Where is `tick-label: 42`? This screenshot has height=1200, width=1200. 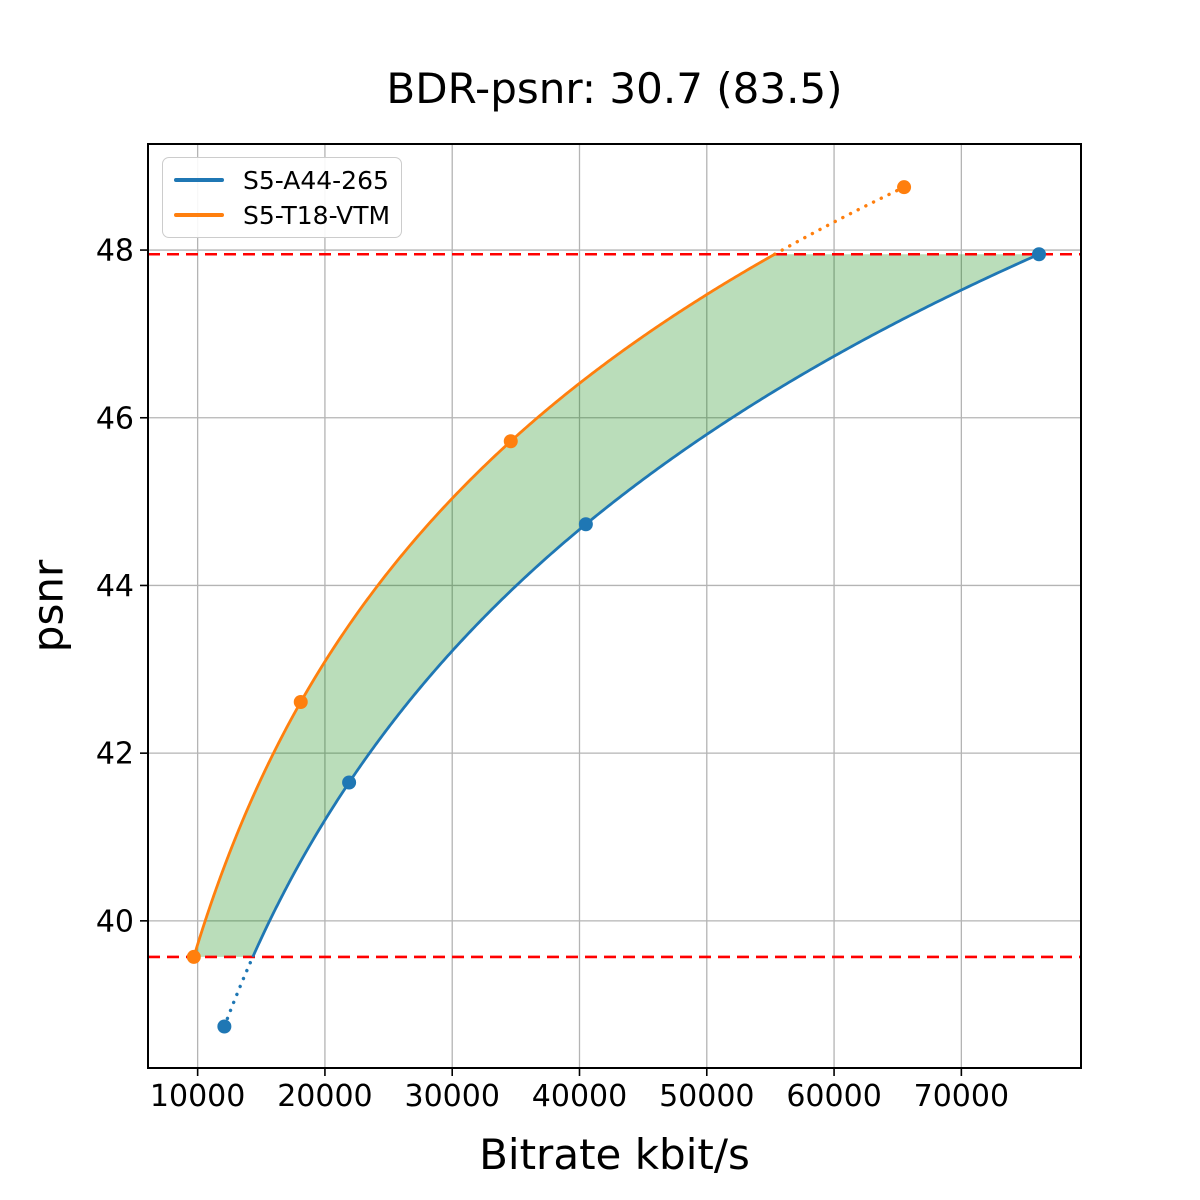 tick-label: 42 is located at coordinates (115, 754).